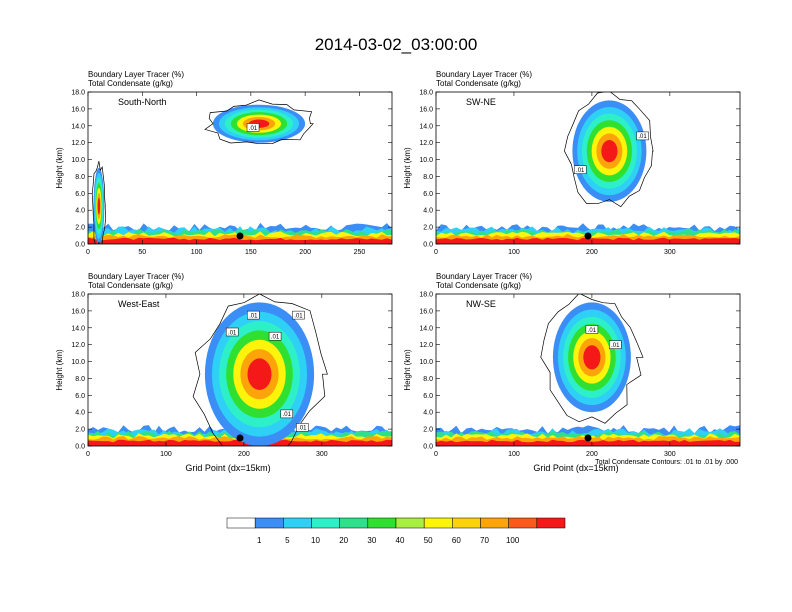  Describe the element at coordinates (251, 252) in the screenshot. I see `x-tick-label: 150` at that location.